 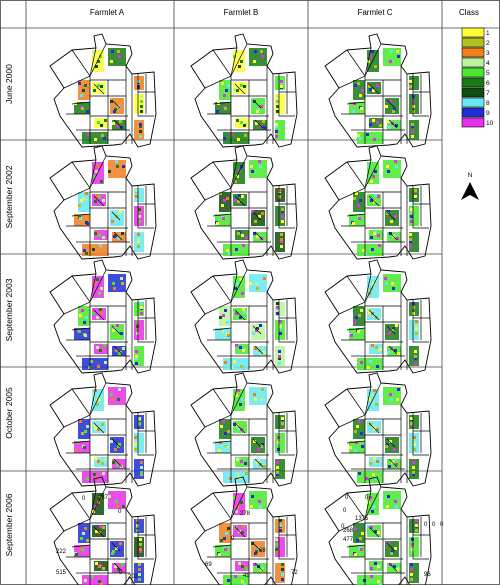 What do you see at coordinates (477, 77) in the screenshot?
I see `class-legend: 1 2 3 4 5 6 7 8 9 10` at bounding box center [477, 77].